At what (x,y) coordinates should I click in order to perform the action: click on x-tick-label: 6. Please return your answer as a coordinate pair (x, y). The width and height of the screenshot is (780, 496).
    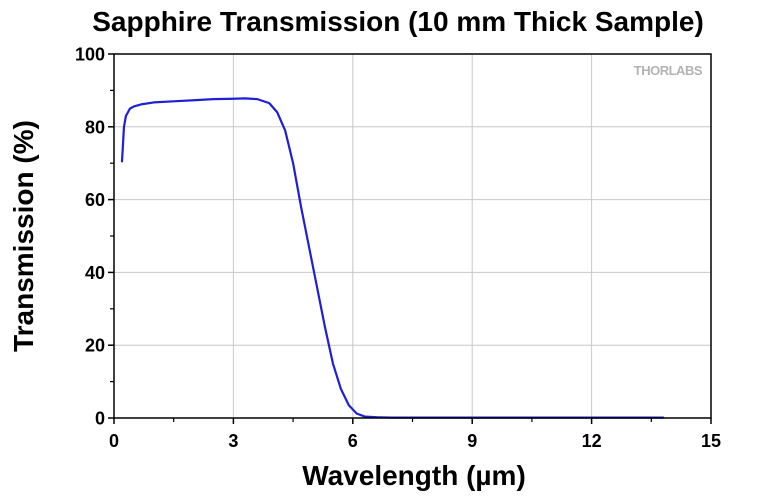
    Looking at the image, I should click on (353, 441).